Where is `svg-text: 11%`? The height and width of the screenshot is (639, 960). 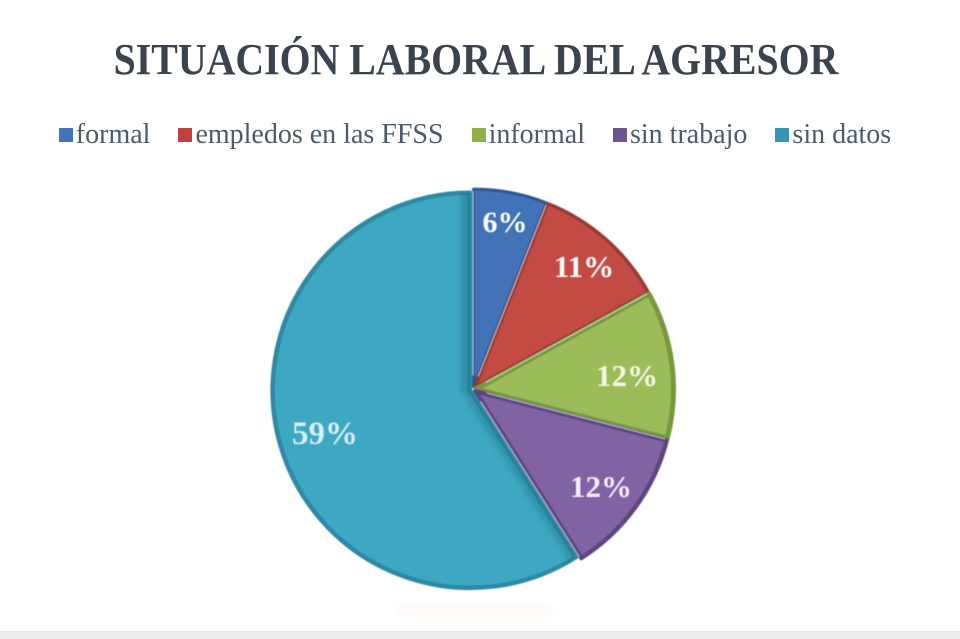 svg-text: 11% is located at coordinates (584, 266).